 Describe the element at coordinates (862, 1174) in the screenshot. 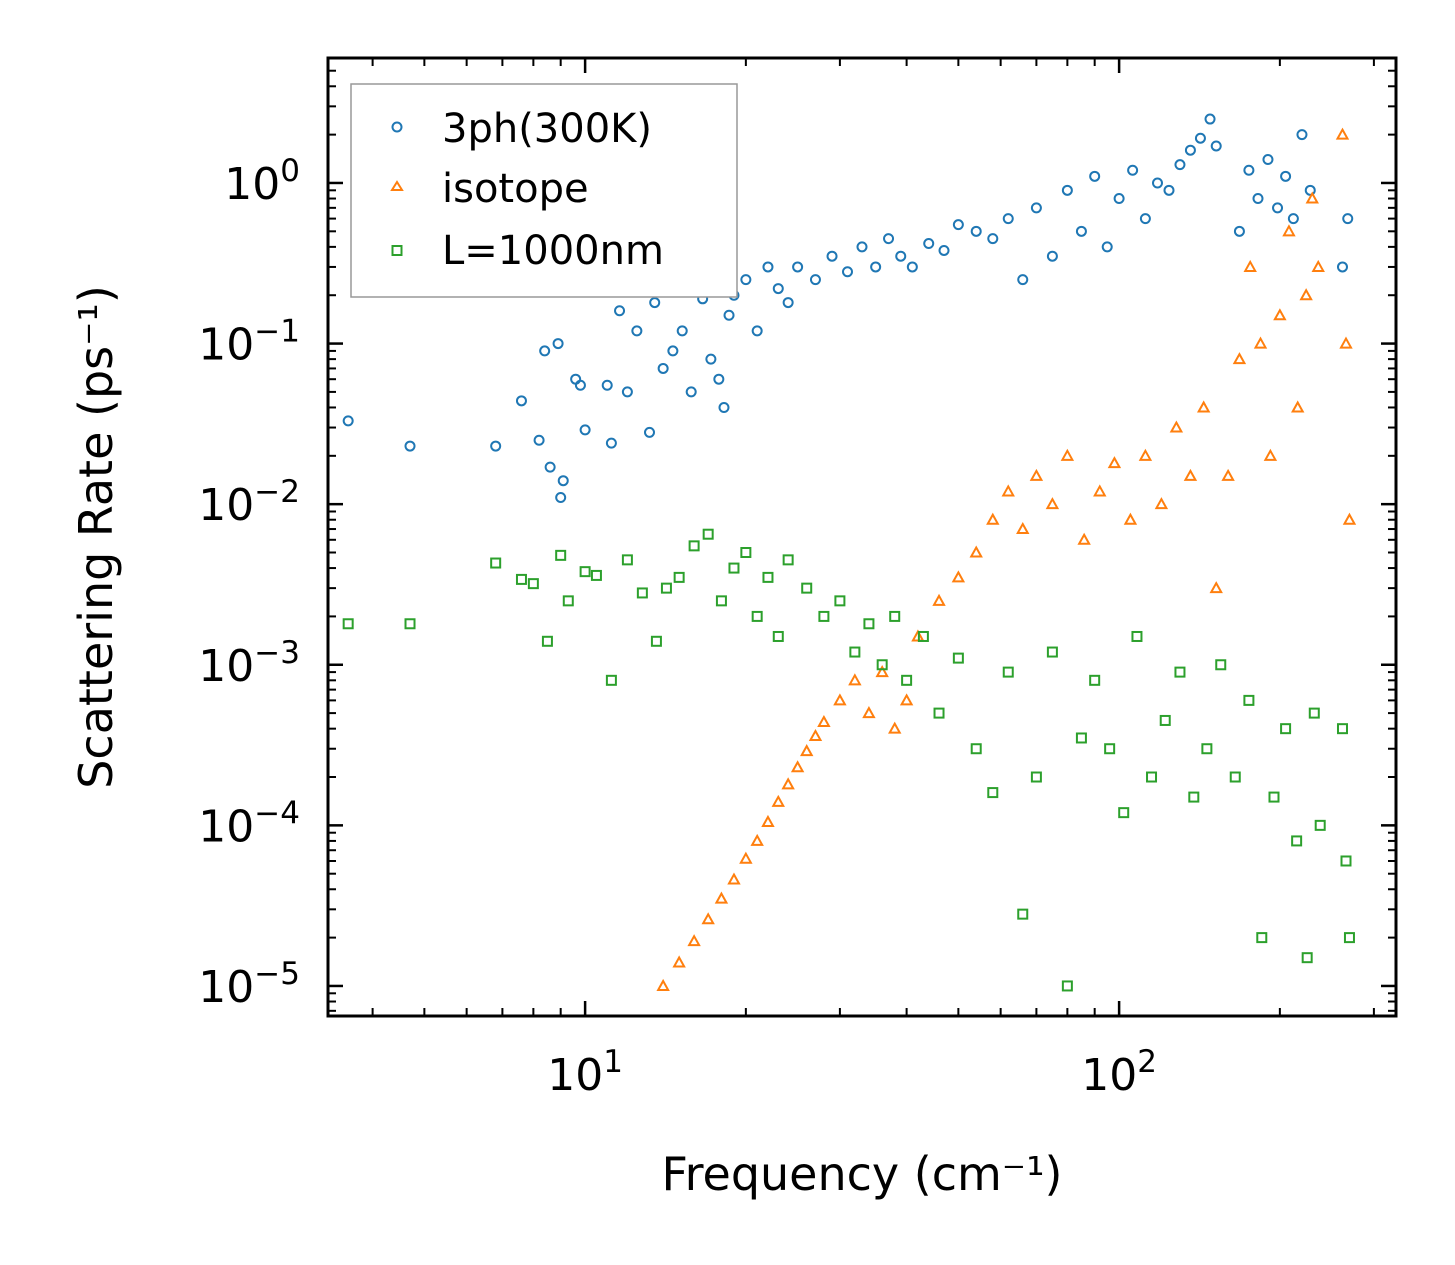

I see `x-axis-title: Frequency (cm⁻¹)` at that location.